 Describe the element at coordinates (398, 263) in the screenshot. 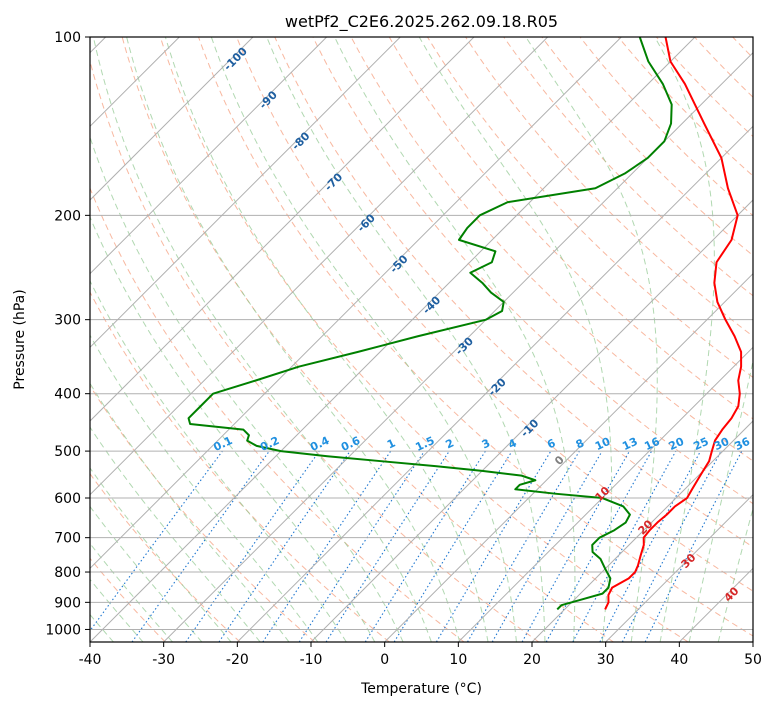

I see `dry-adiabat-label: -50` at that location.